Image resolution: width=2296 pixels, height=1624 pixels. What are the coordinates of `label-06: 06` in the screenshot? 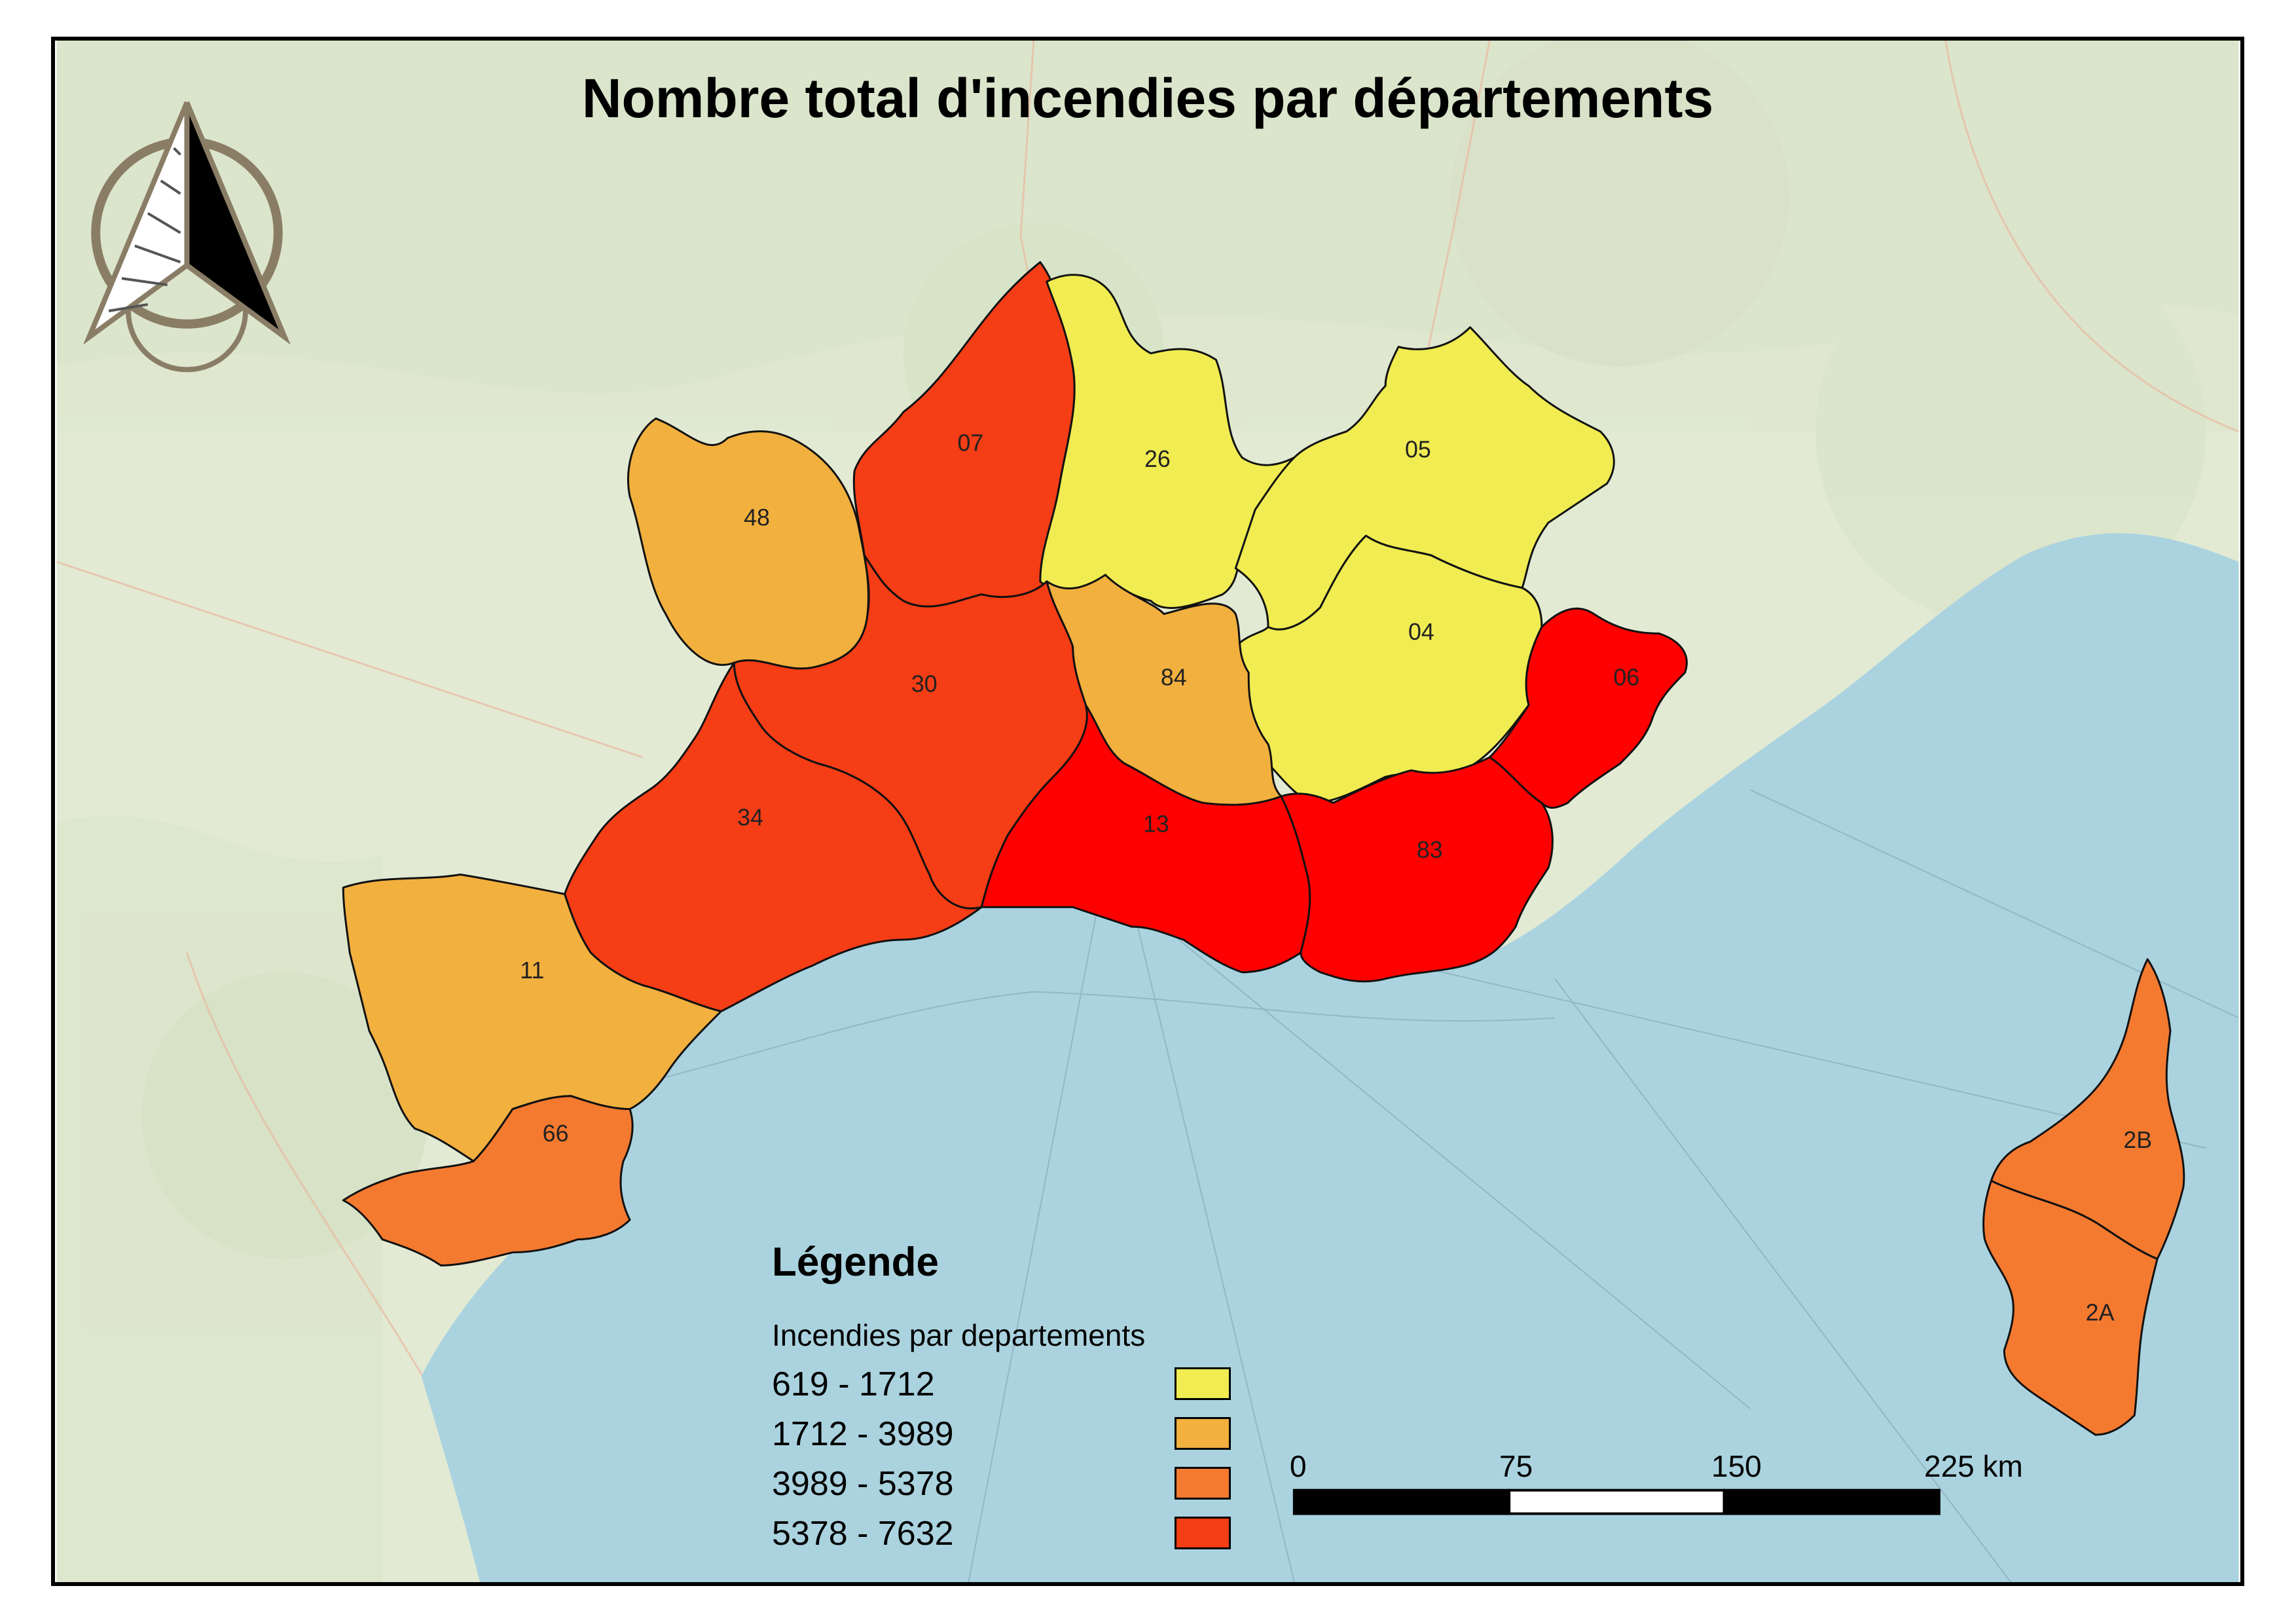 It's located at (1626, 677).